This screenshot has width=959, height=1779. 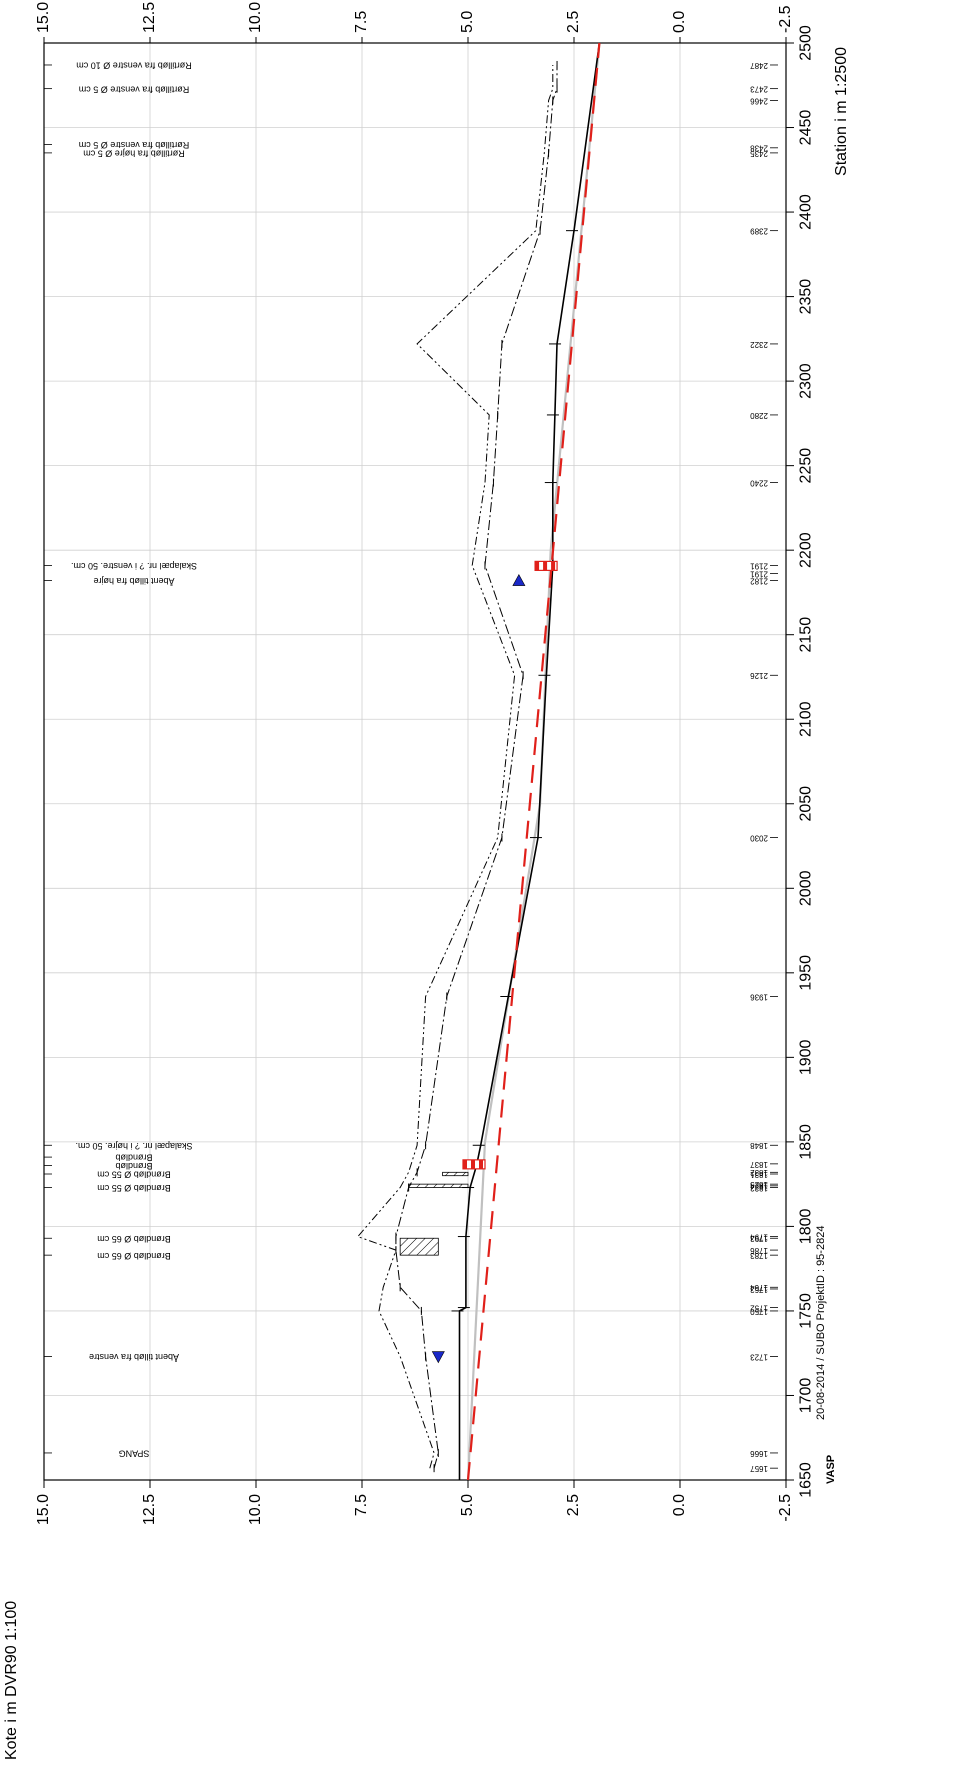 What do you see at coordinates (759, 1255) in the screenshot?
I see `station-label: 1783` at bounding box center [759, 1255].